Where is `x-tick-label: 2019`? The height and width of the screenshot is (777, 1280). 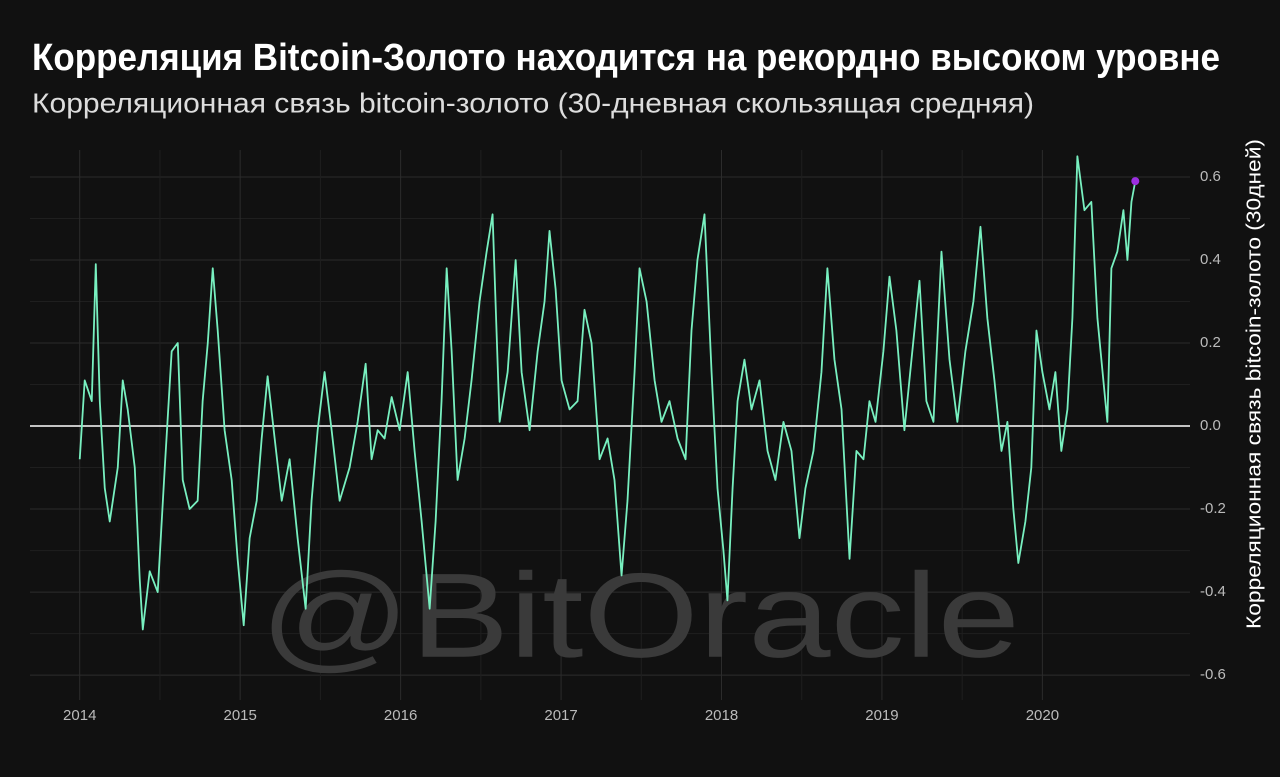
x-tick-label: 2019 is located at coordinates (881, 715).